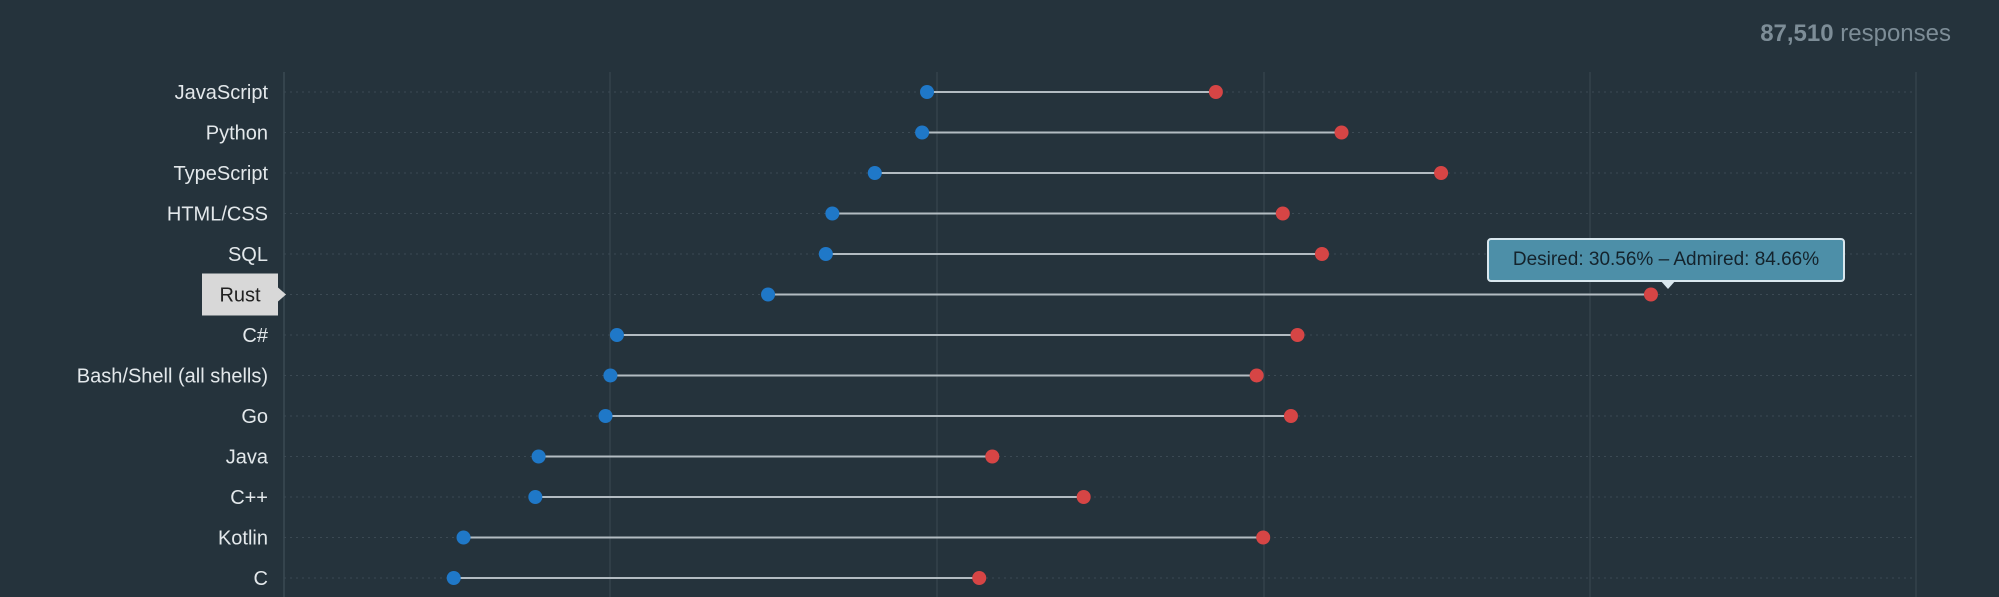 The width and height of the screenshot is (1999, 597). I want to click on category-label: Bash/Shell (all shells), so click(172, 377).